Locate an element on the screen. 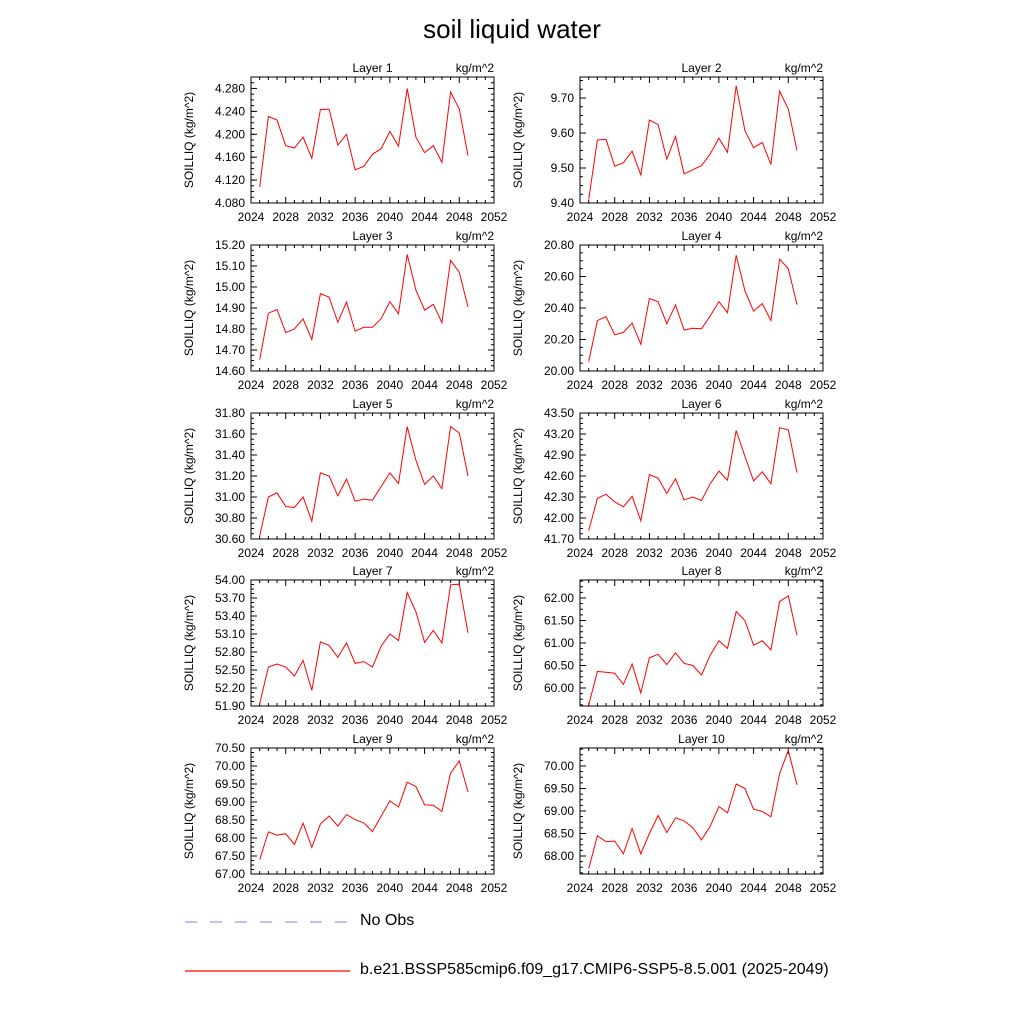  y-tick-label: 4.240 is located at coordinates (230, 111).